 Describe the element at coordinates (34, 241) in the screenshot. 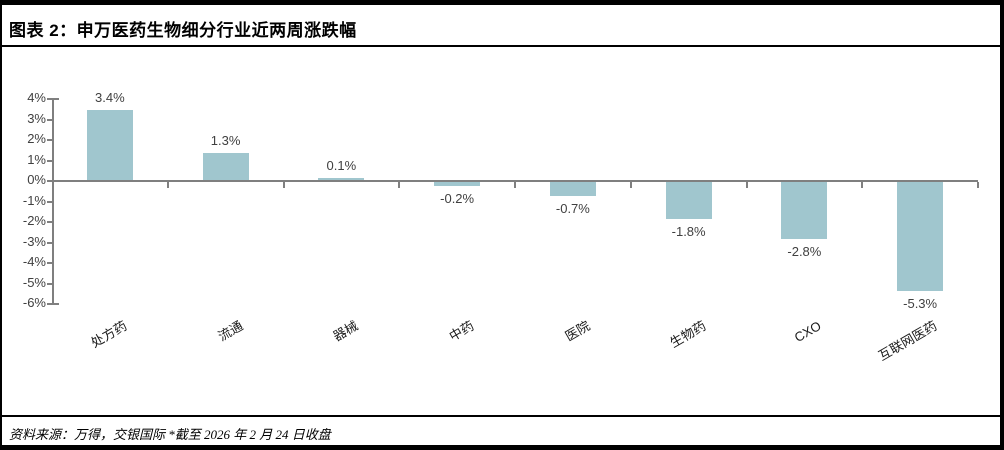

I see `y-tick-label: -3%` at that location.